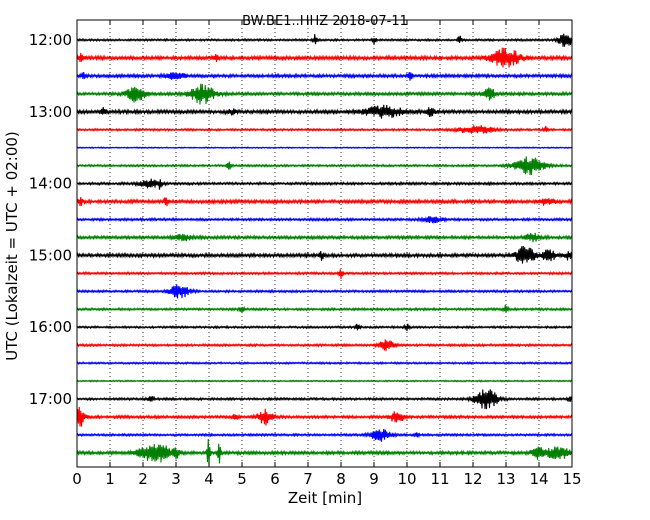 Image resolution: width=650 pixels, height=520 pixels. Describe the element at coordinates (308, 479) in the screenshot. I see `x-tick-label: 7` at that location.